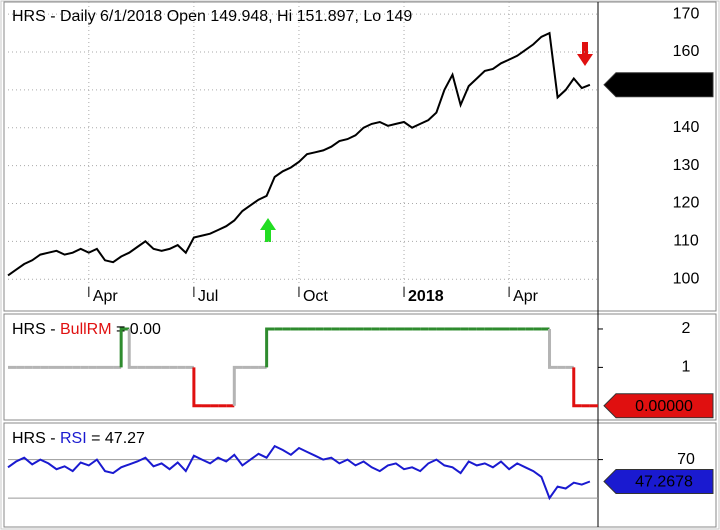 The image size is (720, 530). What do you see at coordinates (299, 472) in the screenshot?
I see `price-line` at bounding box center [299, 472].